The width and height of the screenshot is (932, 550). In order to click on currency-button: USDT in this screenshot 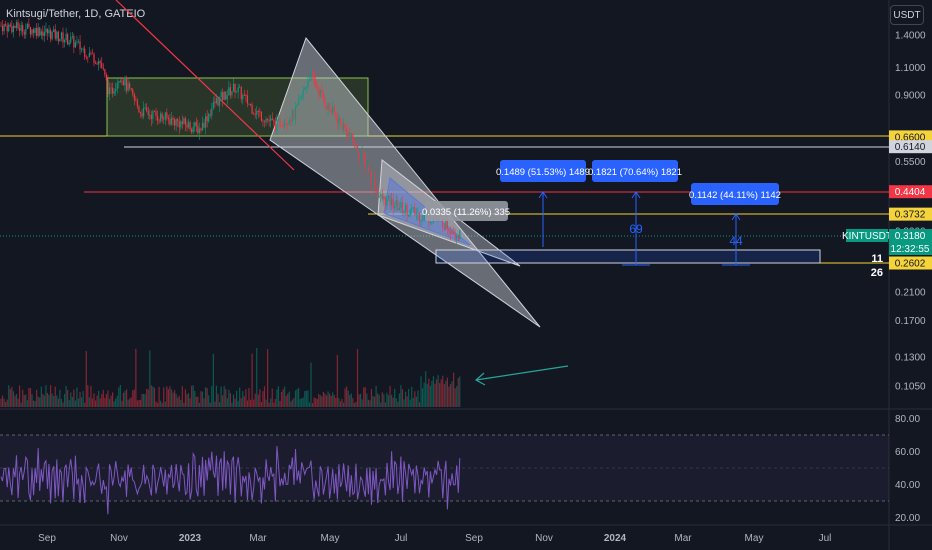, I will do `click(907, 15)`.